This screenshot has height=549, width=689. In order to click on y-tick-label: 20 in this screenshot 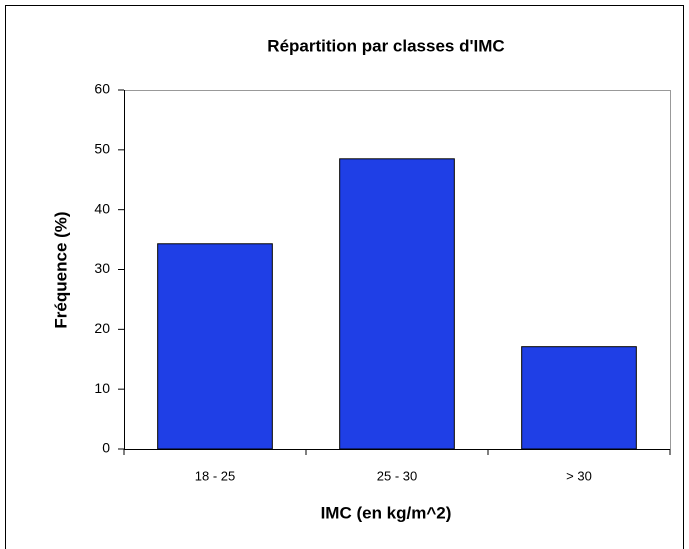, I will do `click(102, 328)`.